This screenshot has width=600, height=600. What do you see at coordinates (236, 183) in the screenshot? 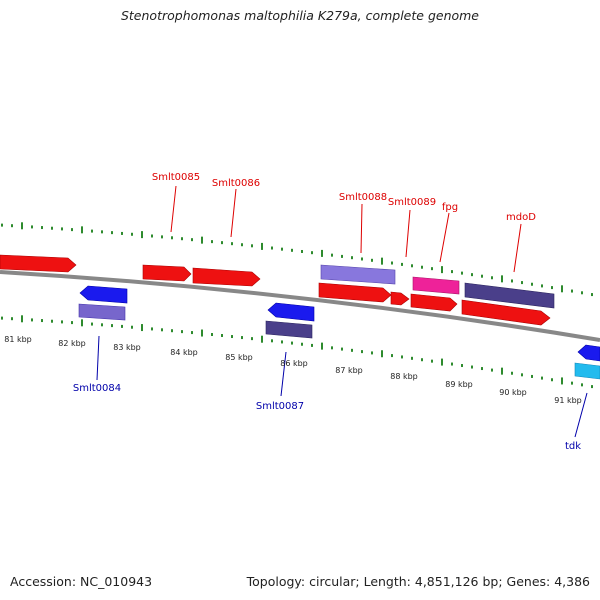
I see `label-smlt0086: Smlt0086` at bounding box center [236, 183].